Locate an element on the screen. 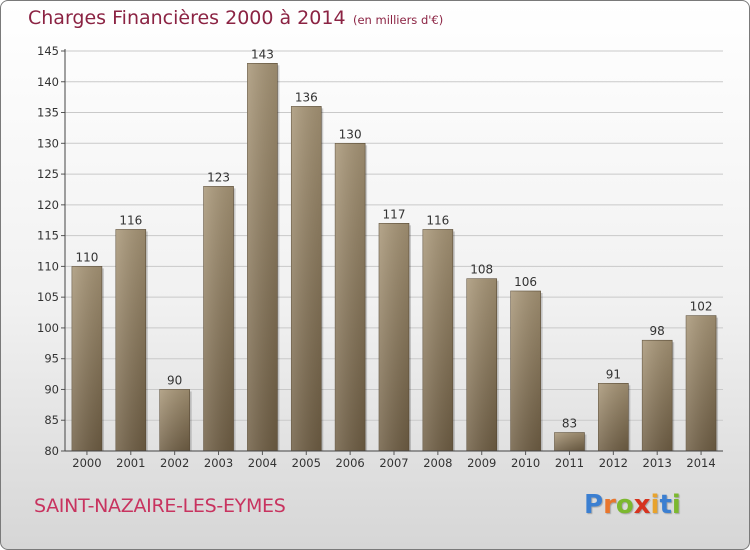 This screenshot has width=750, height=550. bar-value-label: 102 is located at coordinates (701, 307).